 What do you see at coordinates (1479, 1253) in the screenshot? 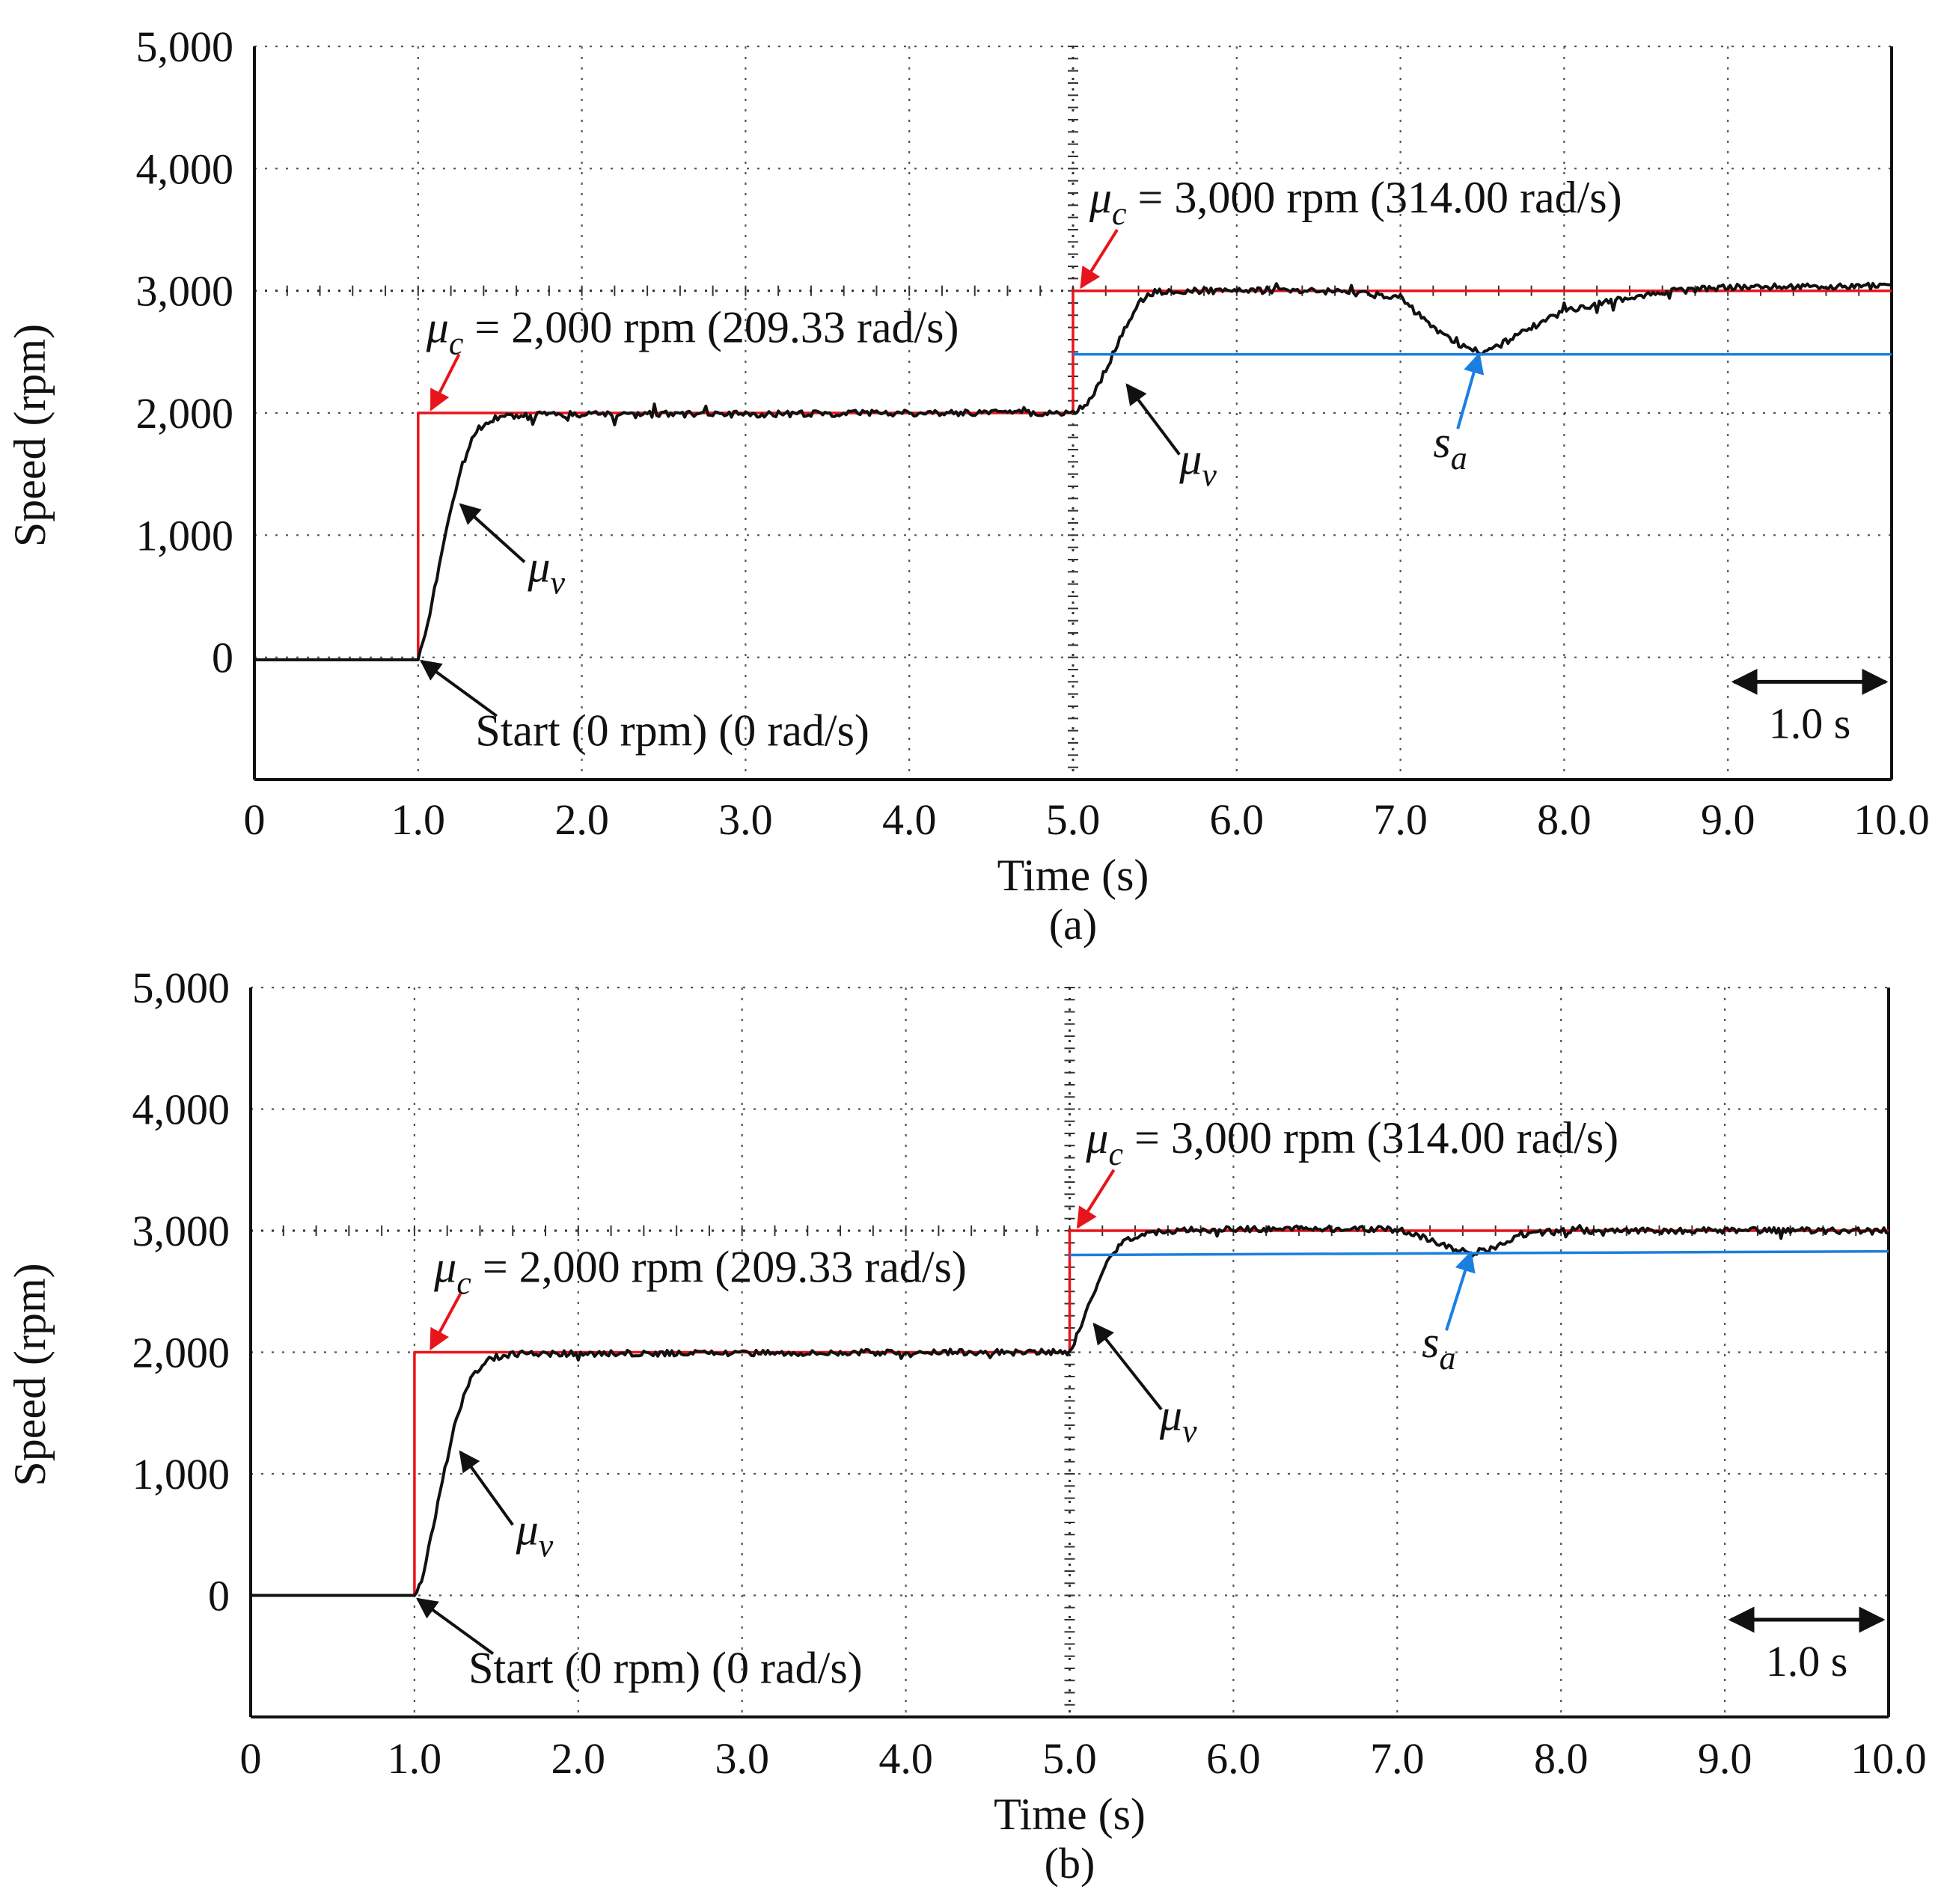
I see `series-line-sa` at bounding box center [1479, 1253].